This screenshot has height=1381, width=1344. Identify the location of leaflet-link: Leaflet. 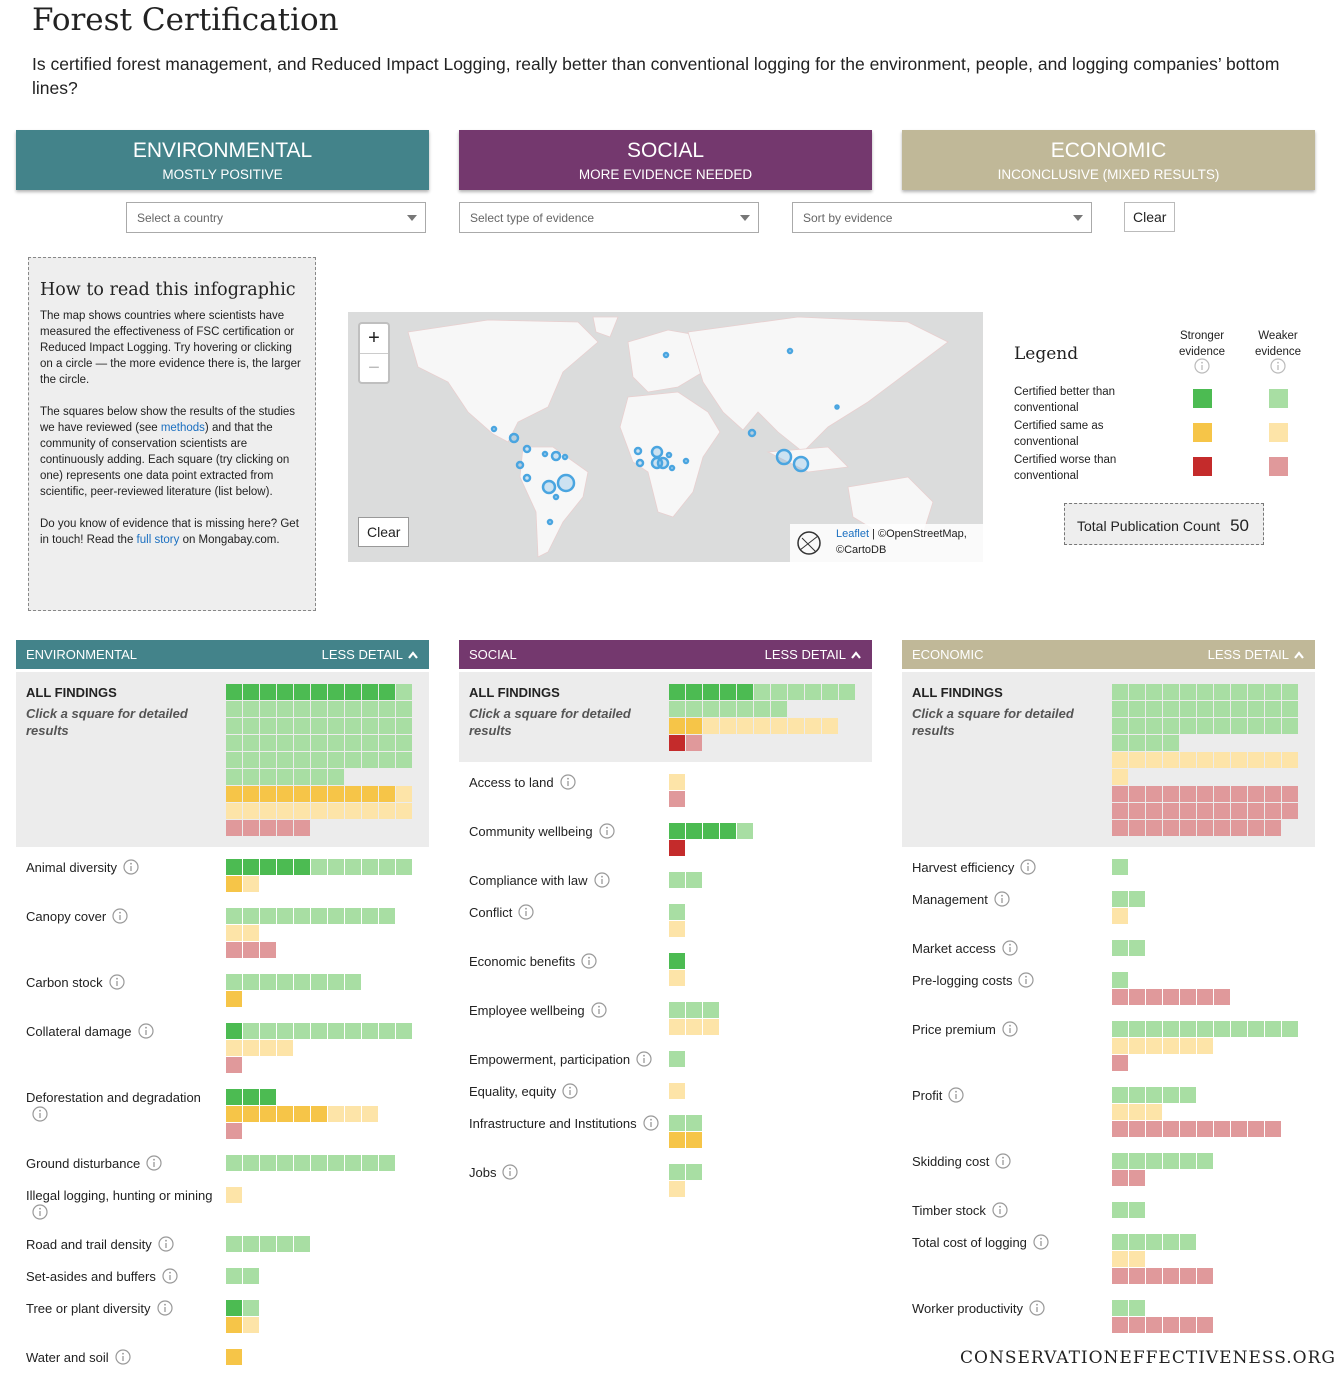
(853, 534).